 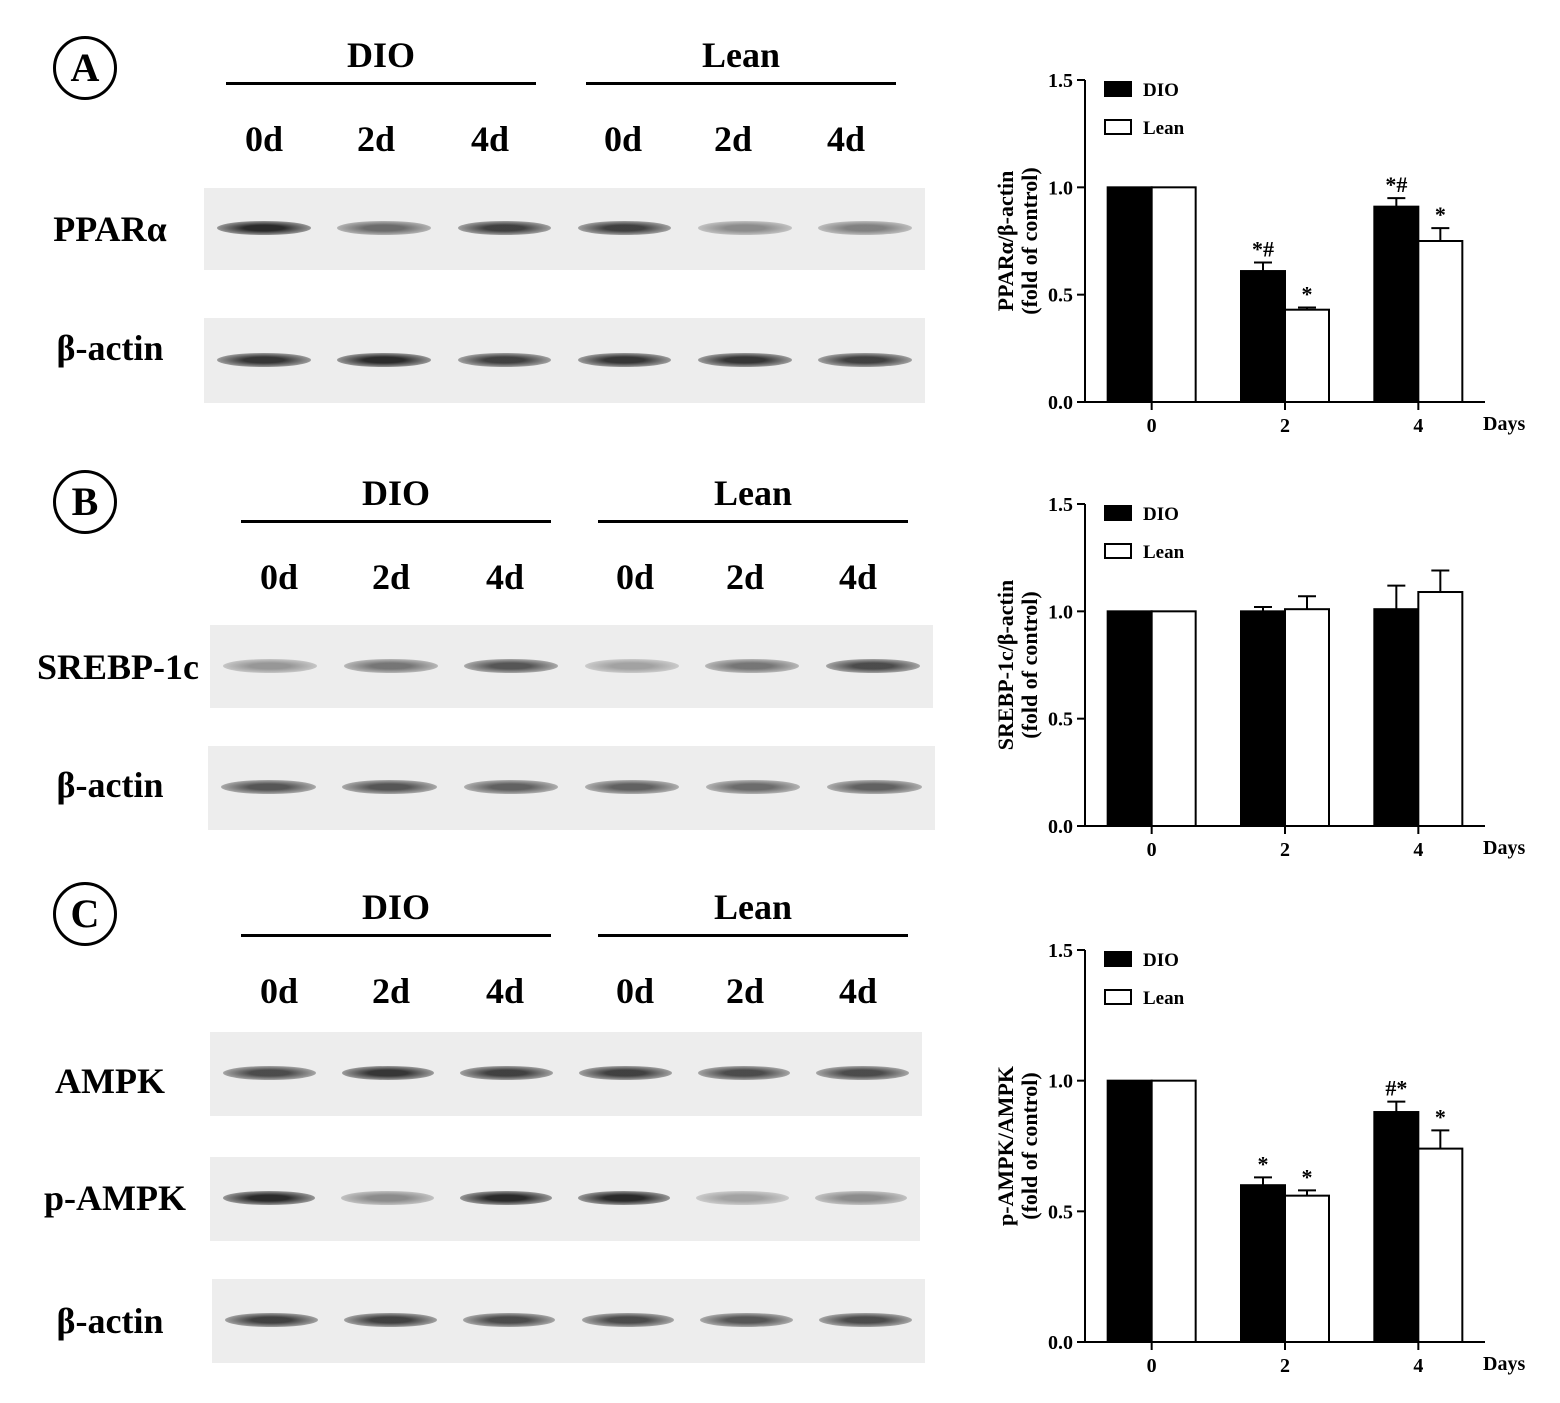 What do you see at coordinates (1504, 848) in the screenshot?
I see `x-axis-label: Days` at bounding box center [1504, 848].